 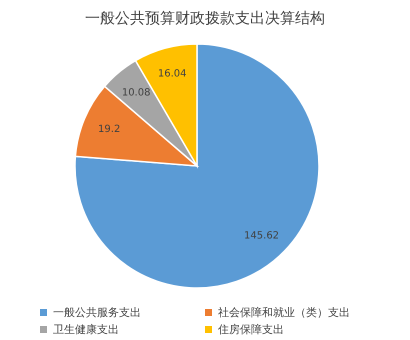 What do you see at coordinates (262, 236) in the screenshot?
I see `data-label: 145.62` at bounding box center [262, 236].